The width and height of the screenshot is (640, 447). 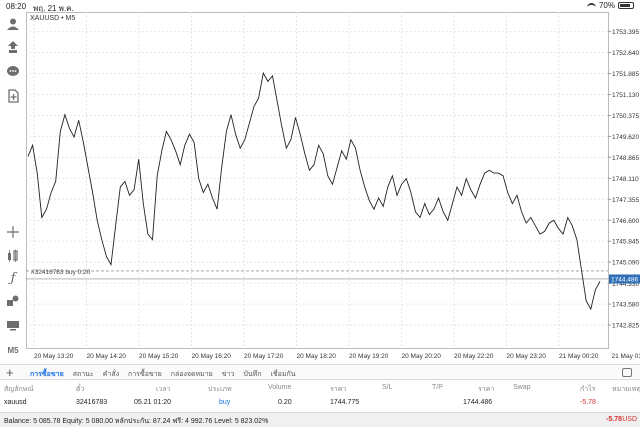 What do you see at coordinates (285, 402) in the screenshot?
I see `cell-volume: 0.20` at bounding box center [285, 402].